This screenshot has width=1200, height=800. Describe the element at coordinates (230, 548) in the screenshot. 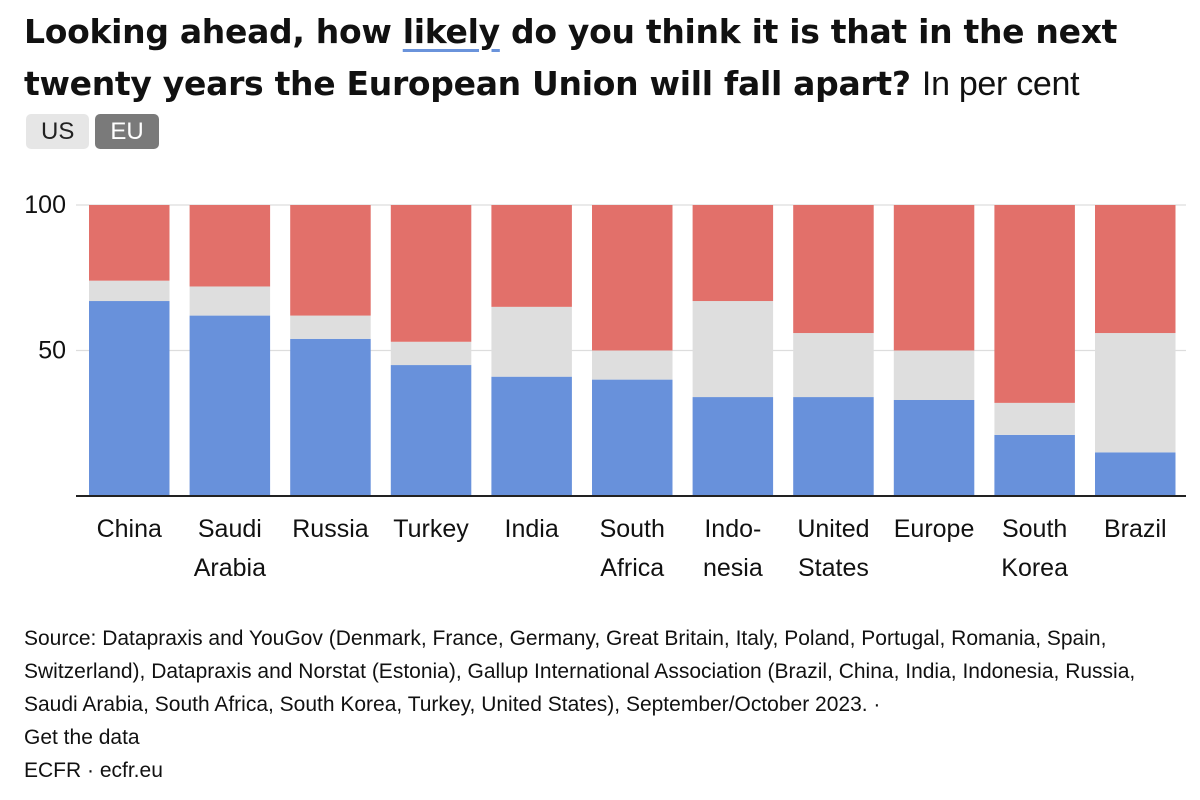

I see `category-label: Saudi Arabia` at that location.